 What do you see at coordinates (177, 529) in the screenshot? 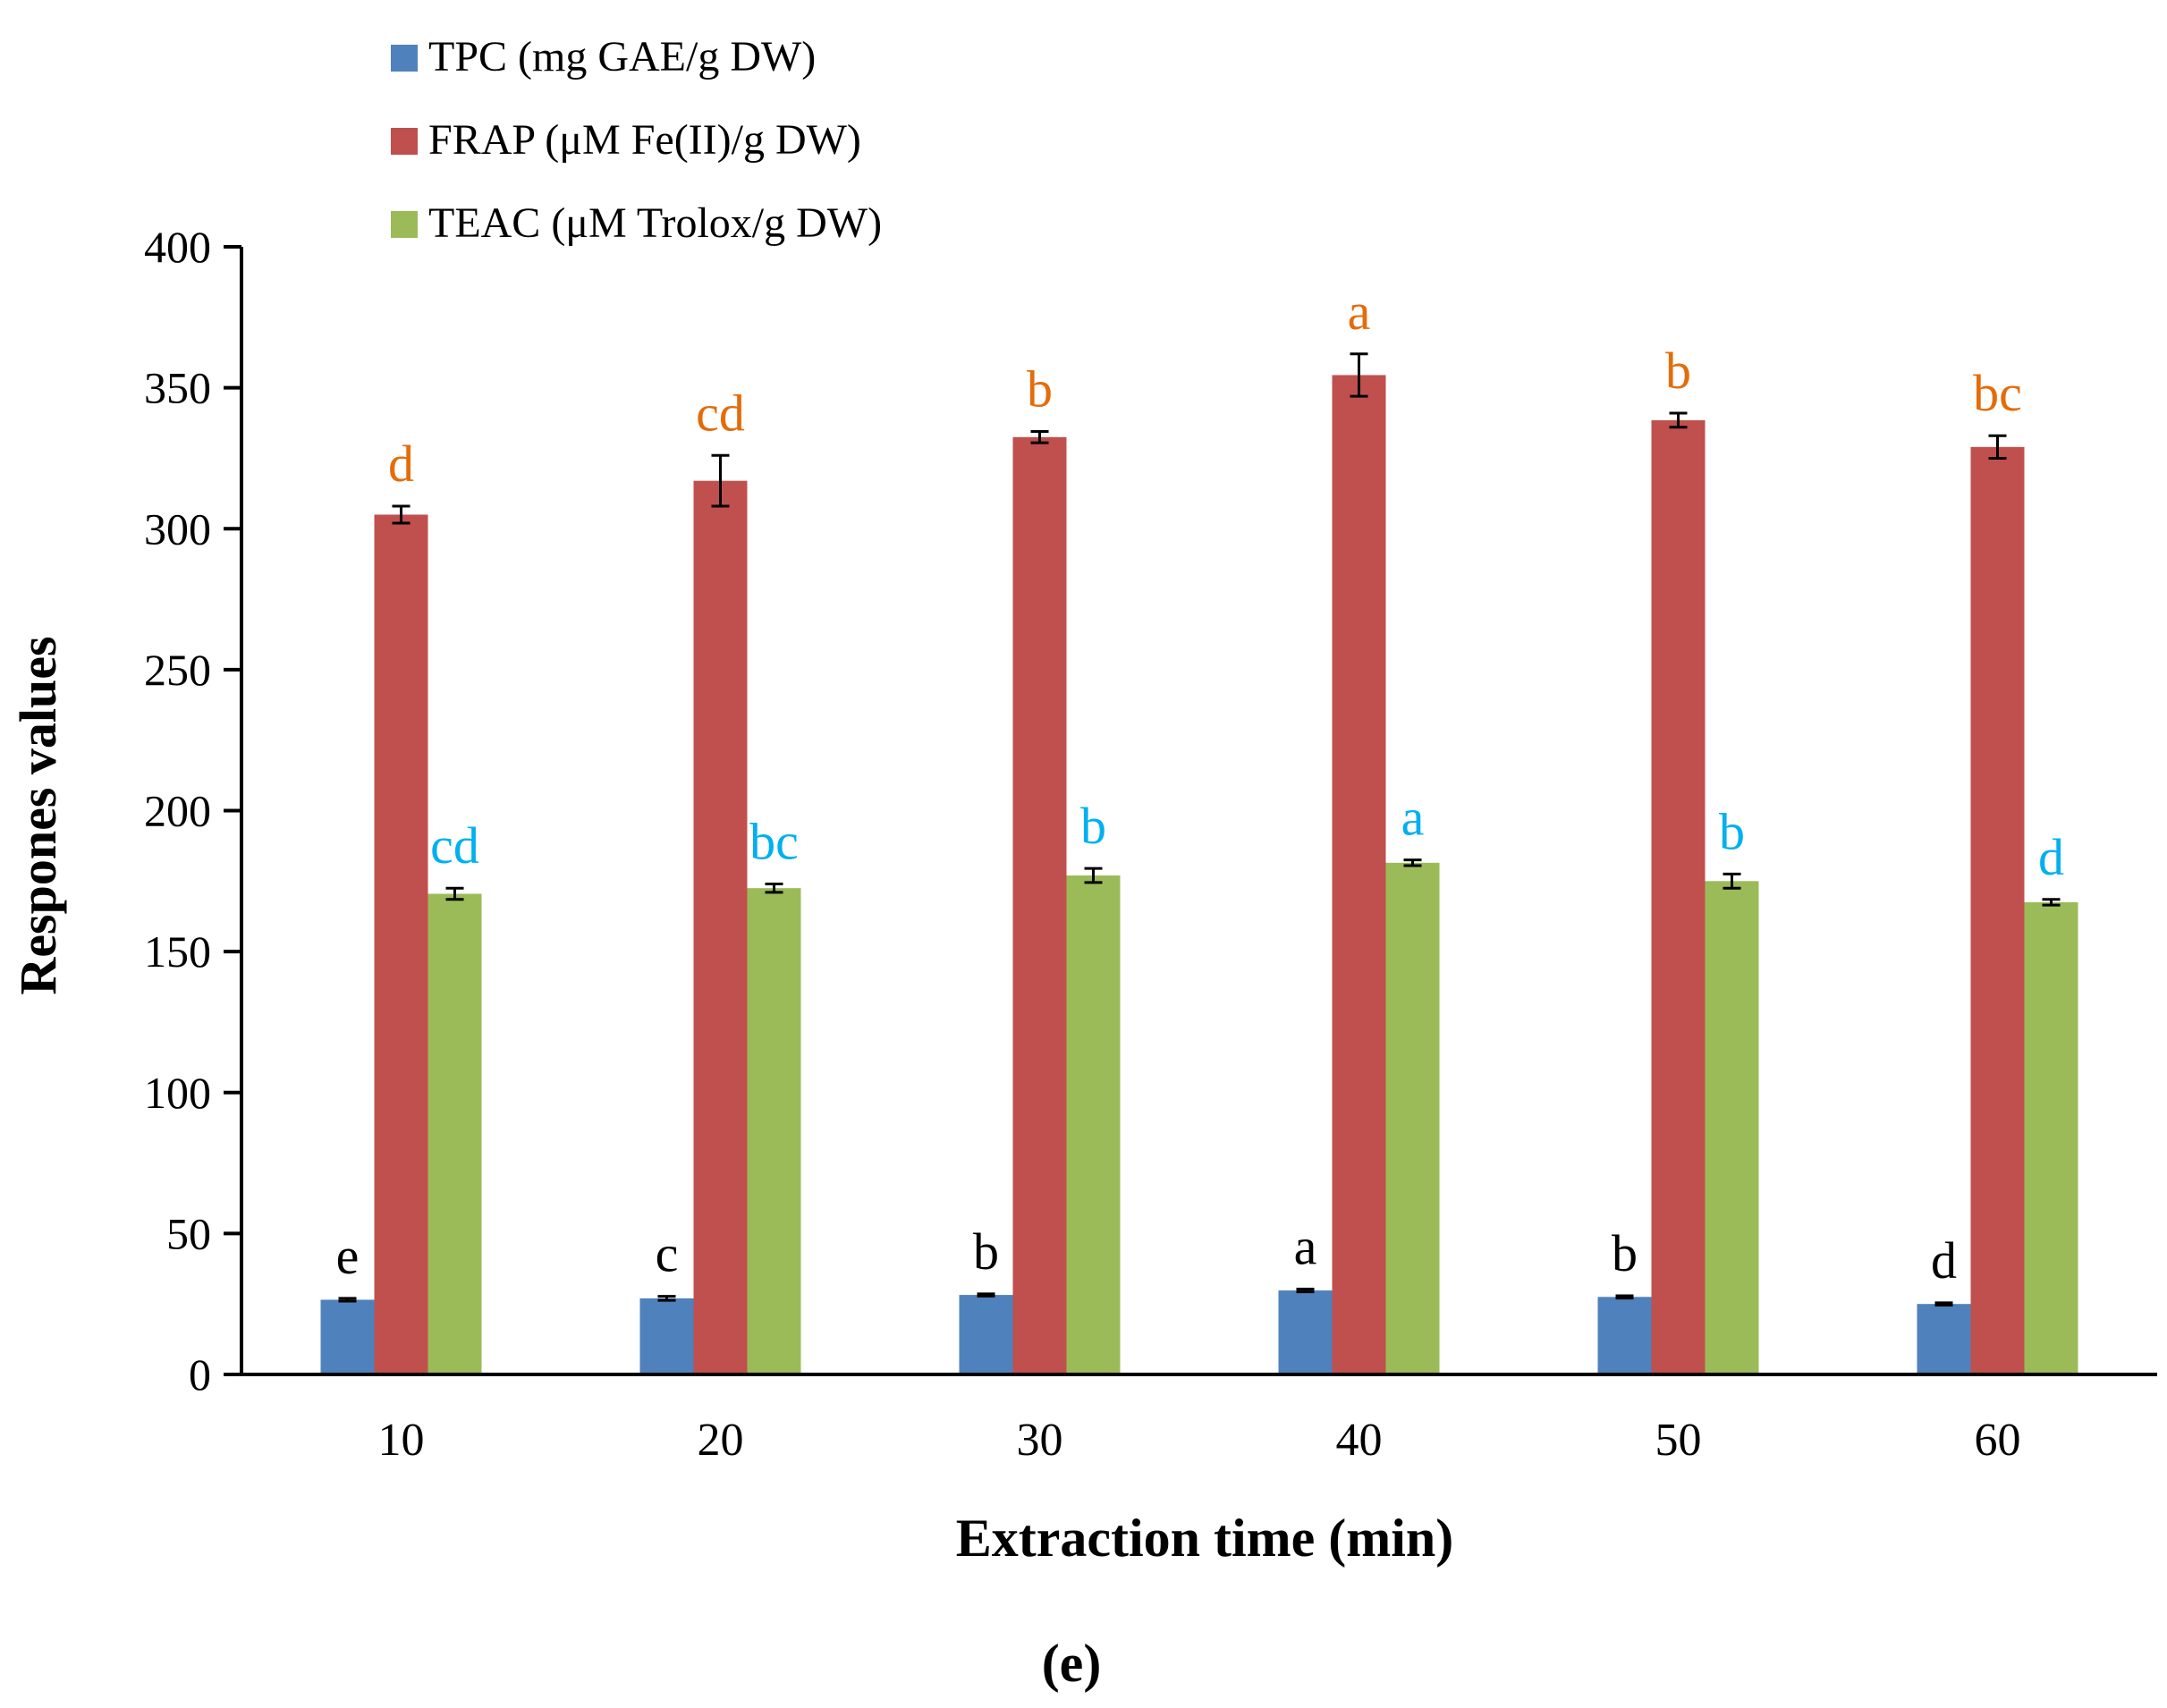
I see `y-tick-label: 300` at bounding box center [177, 529].